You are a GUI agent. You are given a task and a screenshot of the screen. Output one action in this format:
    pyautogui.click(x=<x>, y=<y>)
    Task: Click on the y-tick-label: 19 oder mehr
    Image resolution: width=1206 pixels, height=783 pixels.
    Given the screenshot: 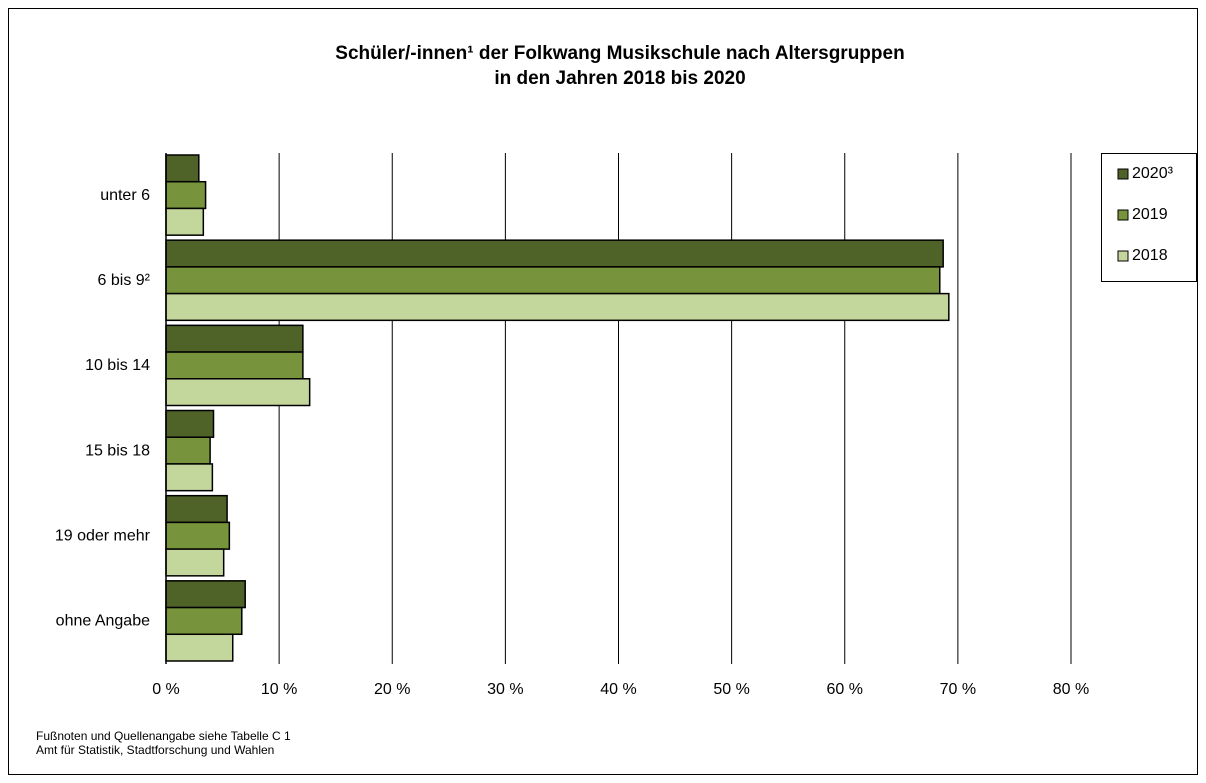 What is the action you would take?
    pyautogui.click(x=103, y=535)
    